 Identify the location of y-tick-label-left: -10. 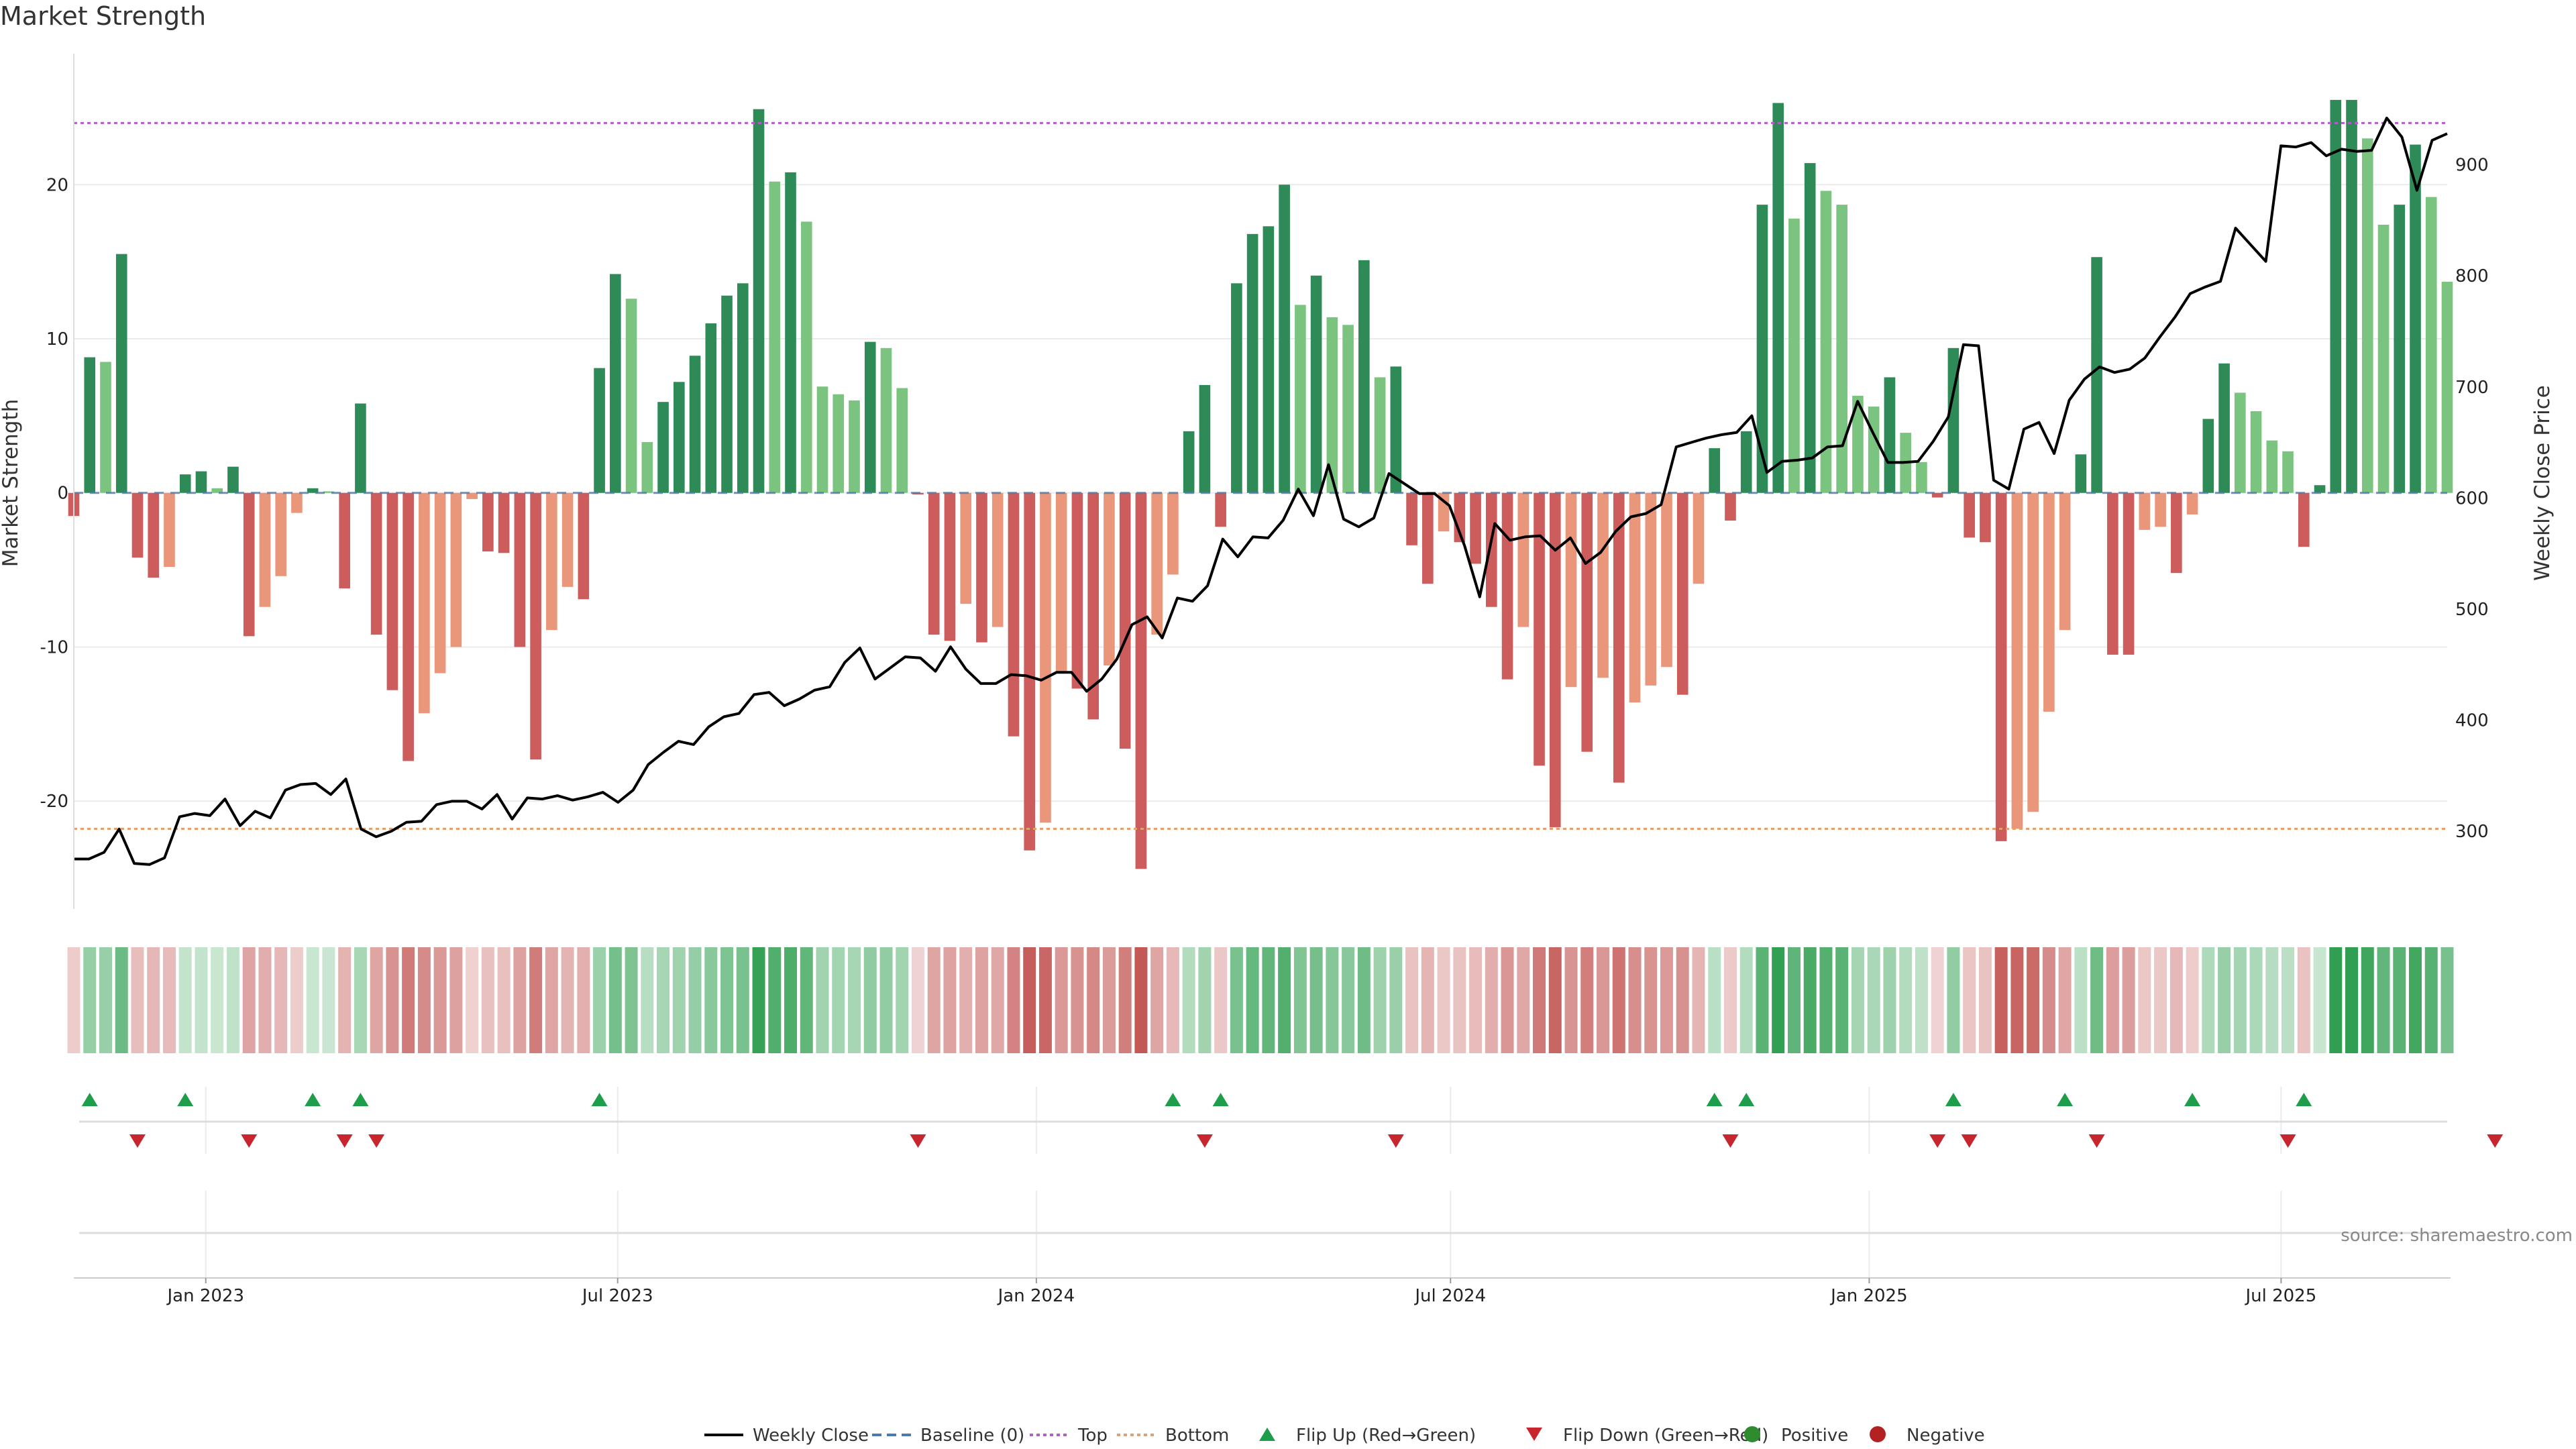
(54, 647).